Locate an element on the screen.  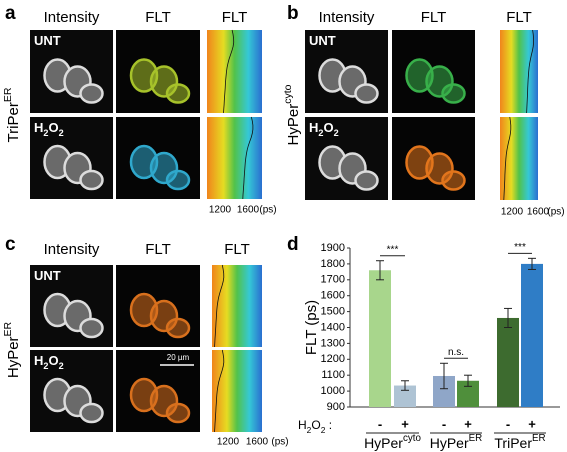
treatment-label: H2O2 : is located at coordinates (315, 426).